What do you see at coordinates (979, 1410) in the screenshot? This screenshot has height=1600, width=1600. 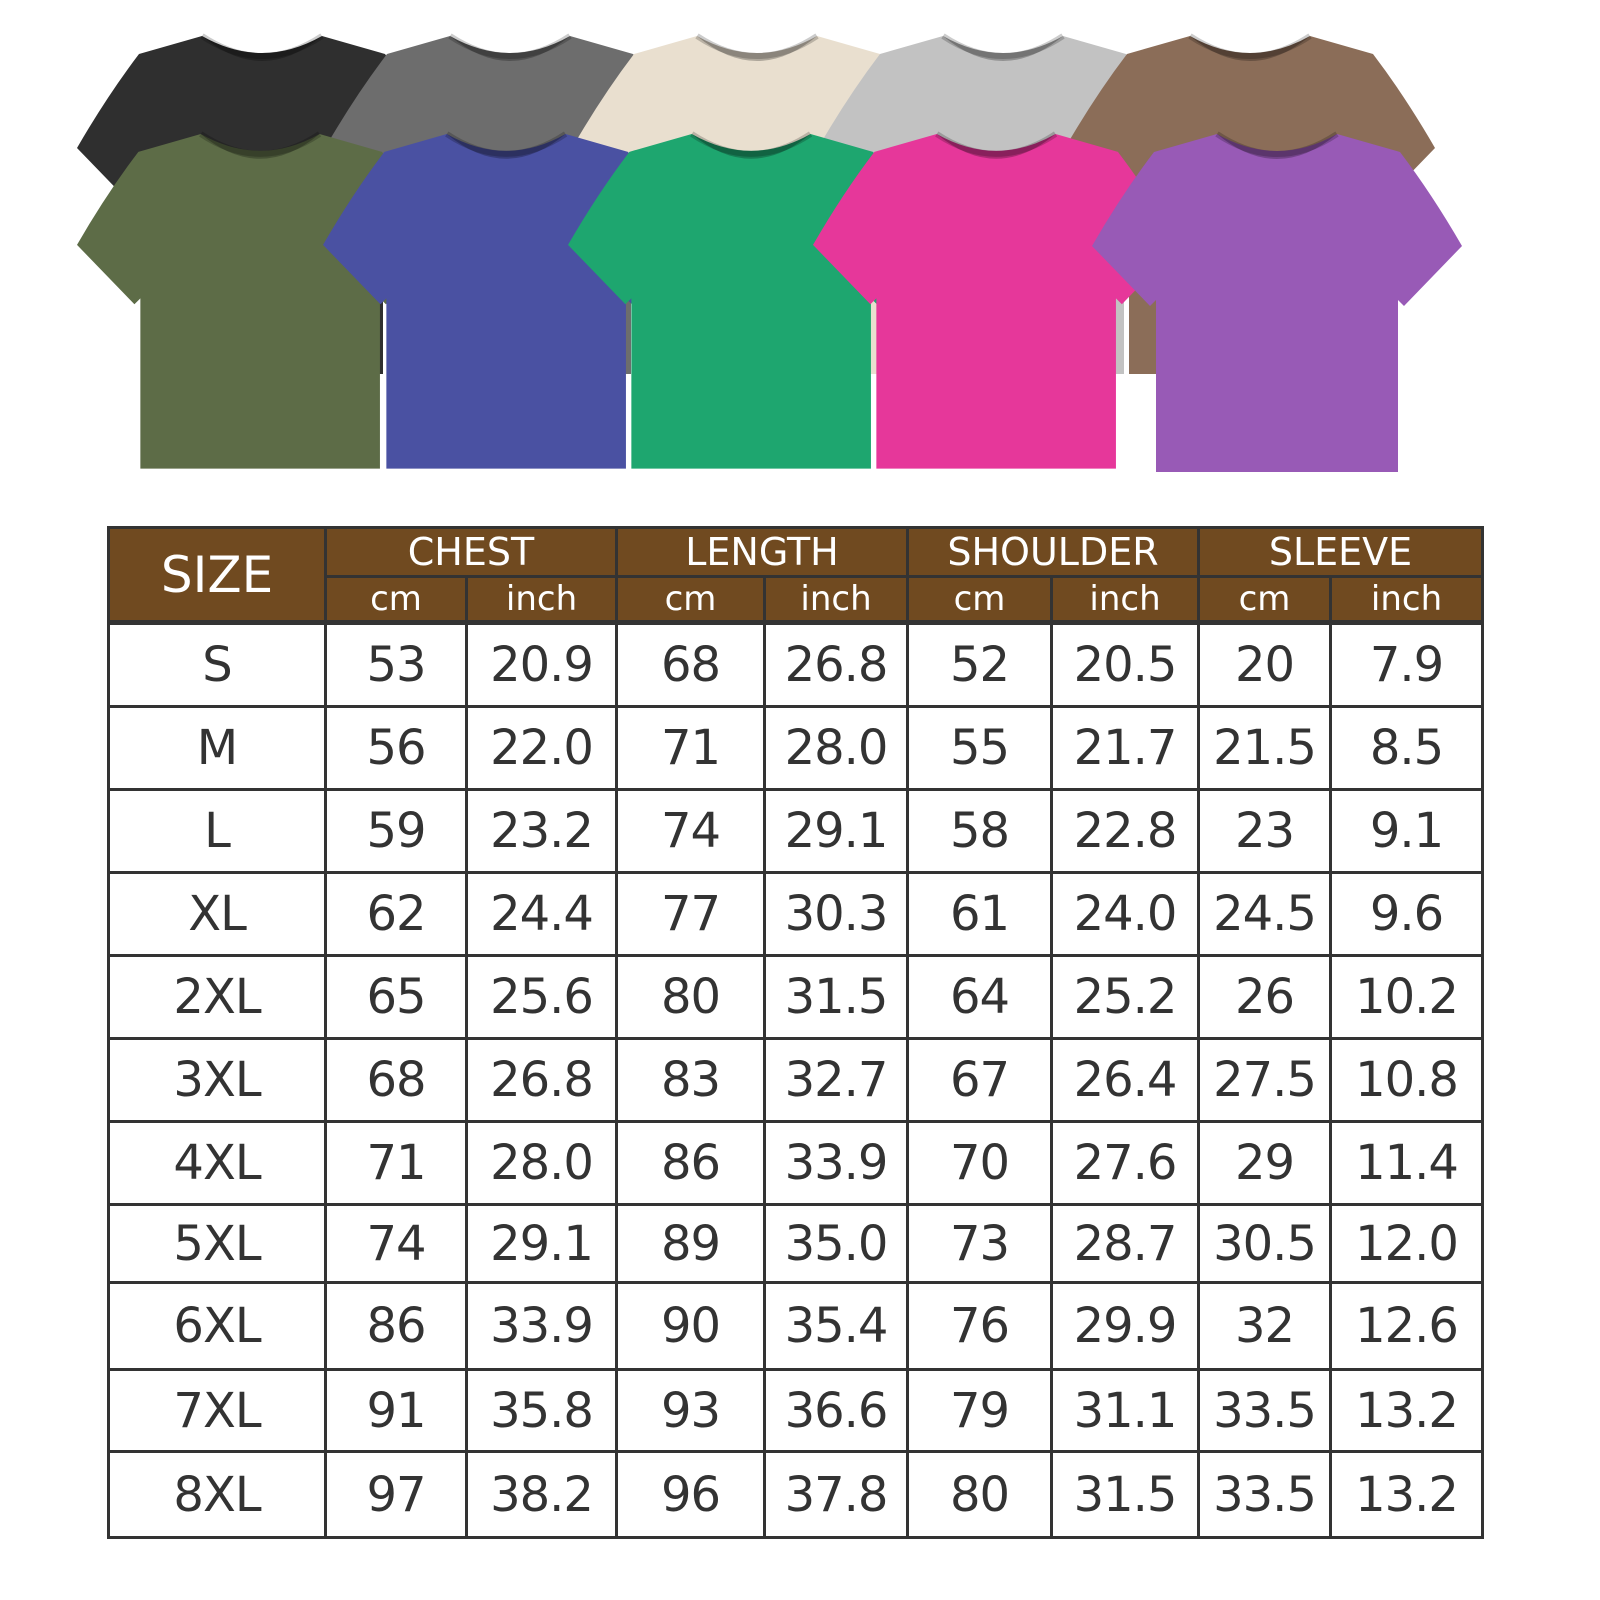 I see `measurement-cell: 79` at bounding box center [979, 1410].